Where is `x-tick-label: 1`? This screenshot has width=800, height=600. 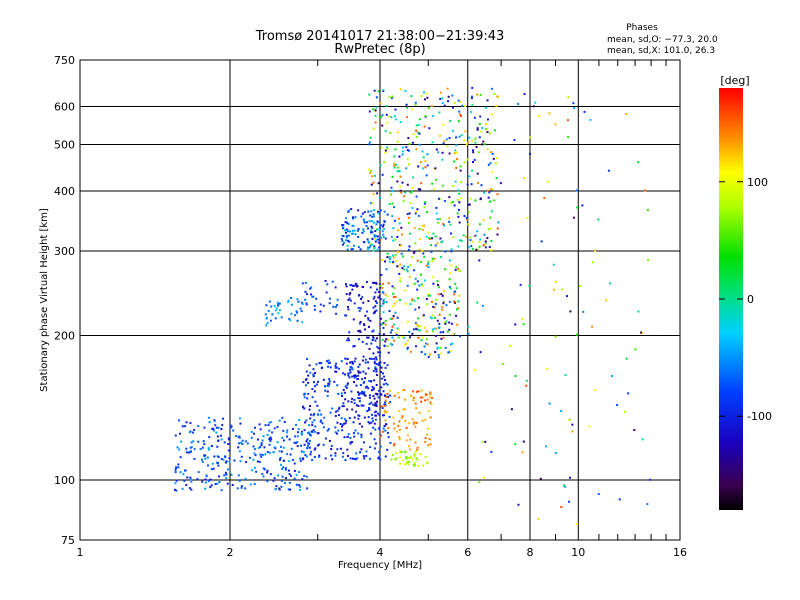 x-tick-label: 1 is located at coordinates (80, 552).